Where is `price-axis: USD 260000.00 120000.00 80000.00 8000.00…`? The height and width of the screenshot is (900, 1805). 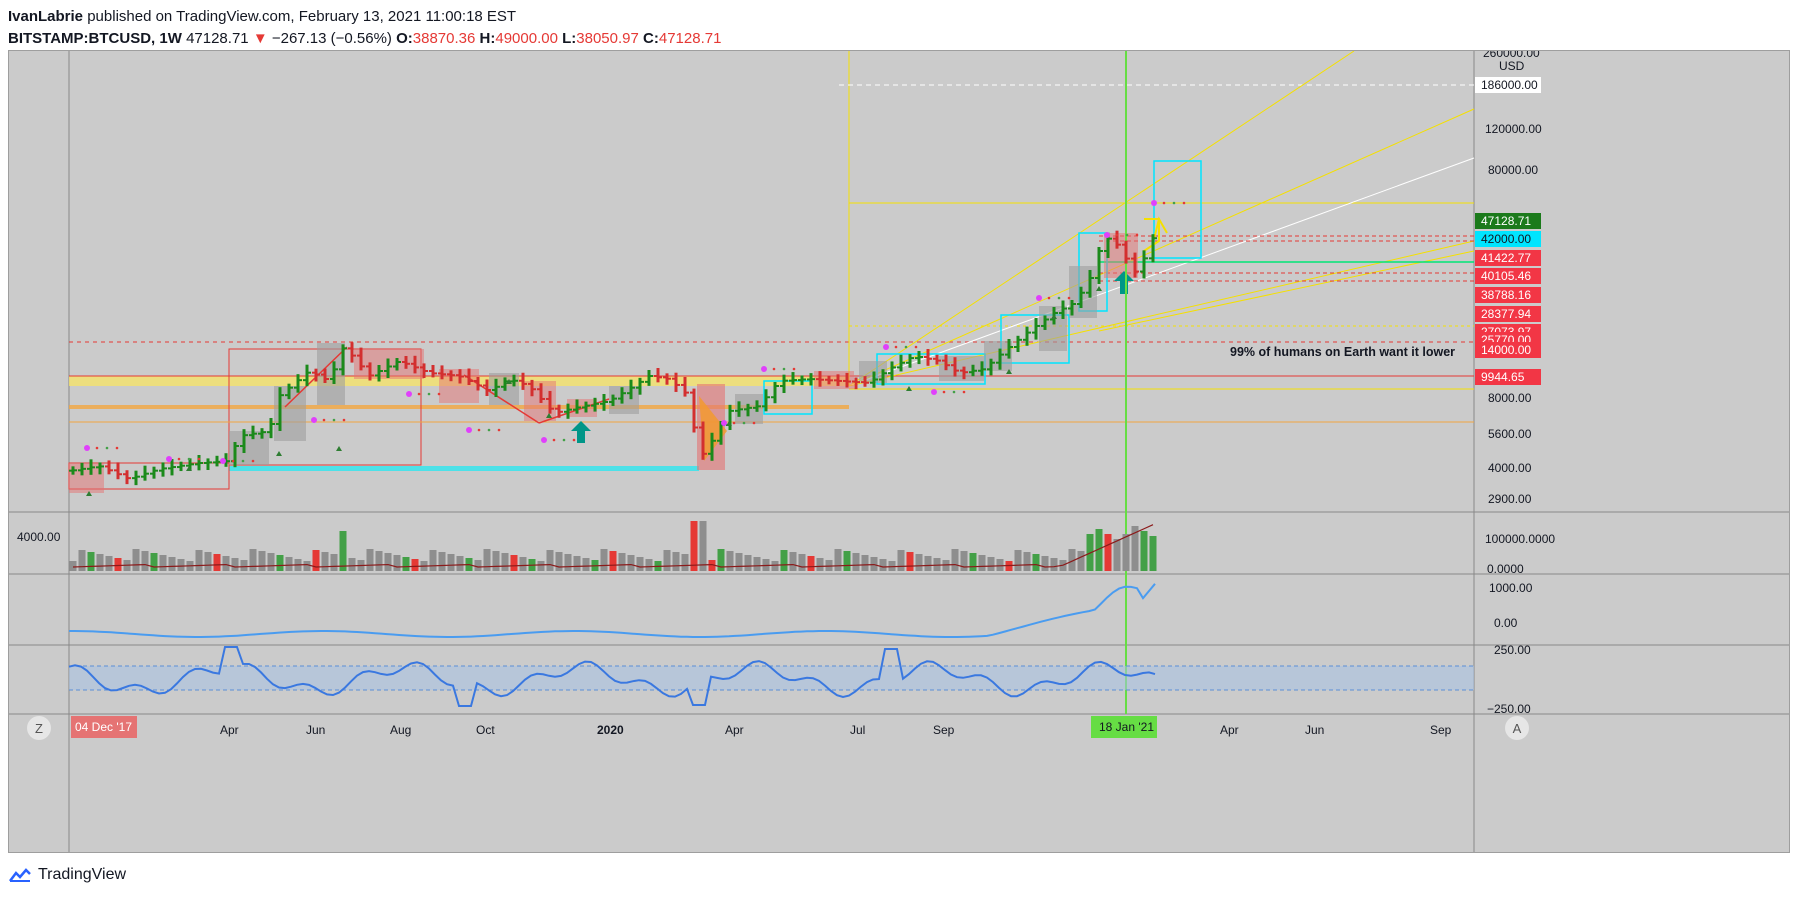
price-axis: USD 260000.00 120000.00 80000.00 8000.00… is located at coordinates (1512, 278).